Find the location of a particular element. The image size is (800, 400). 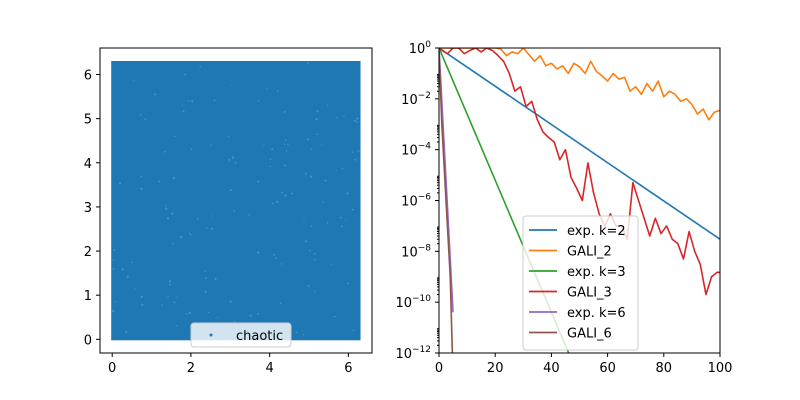

line-y-ticks: 10⁻¹² 10⁻¹⁰ 10⁻⁸ 10⁻⁶ 10⁻⁴ 10⁻² 10⁰ is located at coordinates (417, 201).